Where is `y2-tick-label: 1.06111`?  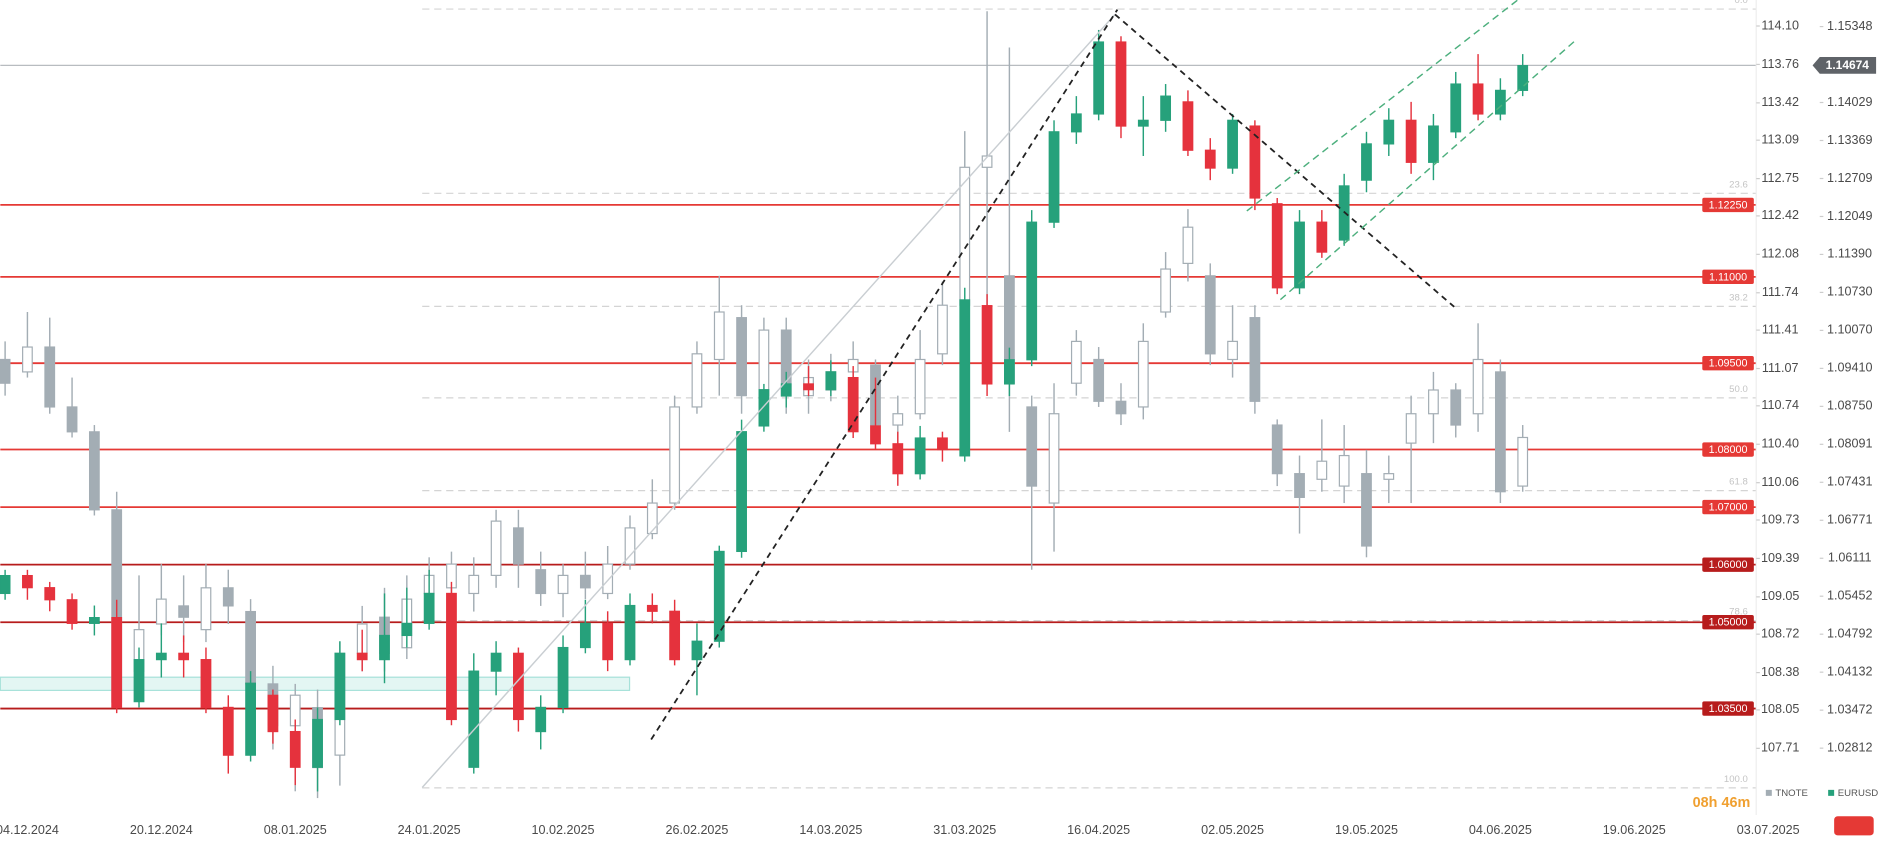 y2-tick-label: 1.06111 is located at coordinates (1850, 558).